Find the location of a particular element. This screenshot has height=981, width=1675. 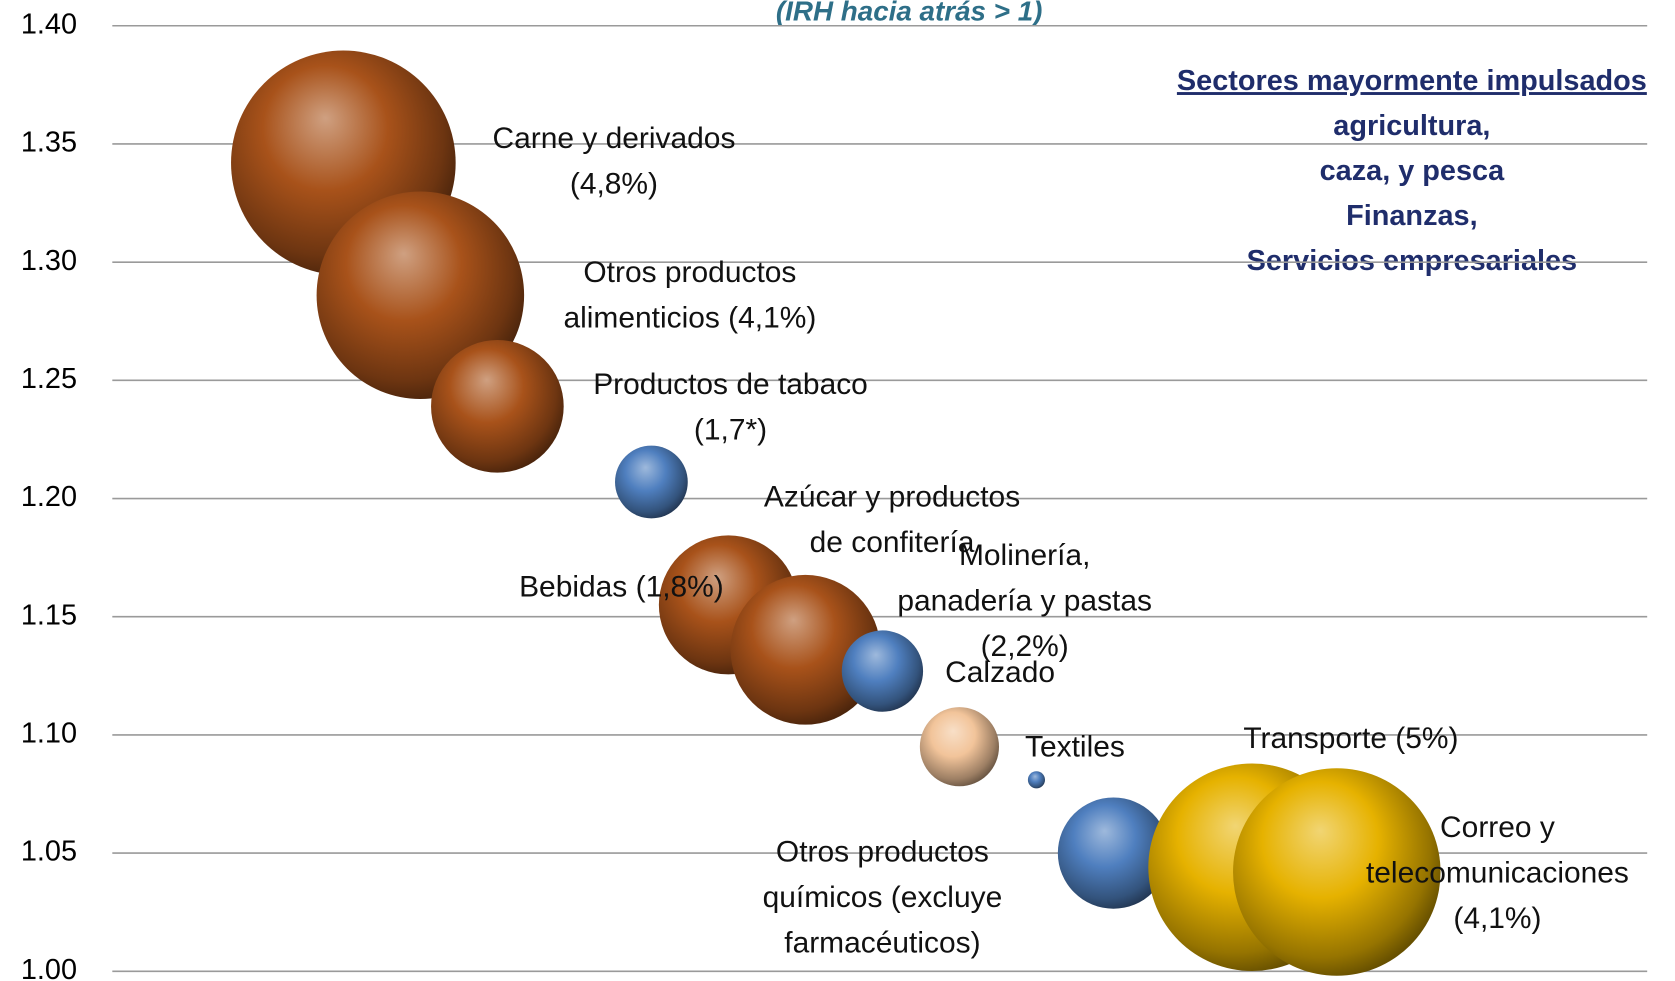

annotation-heading: Sectores mayormente impulsados is located at coordinates (1412, 81).